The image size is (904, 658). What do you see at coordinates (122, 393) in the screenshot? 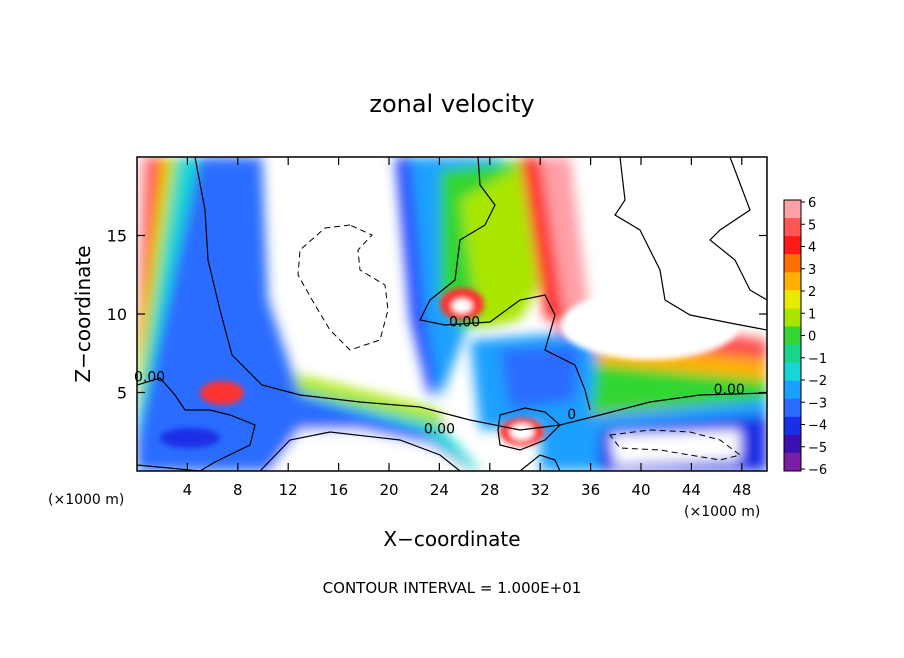
I see `y-tick-label: 5` at bounding box center [122, 393].